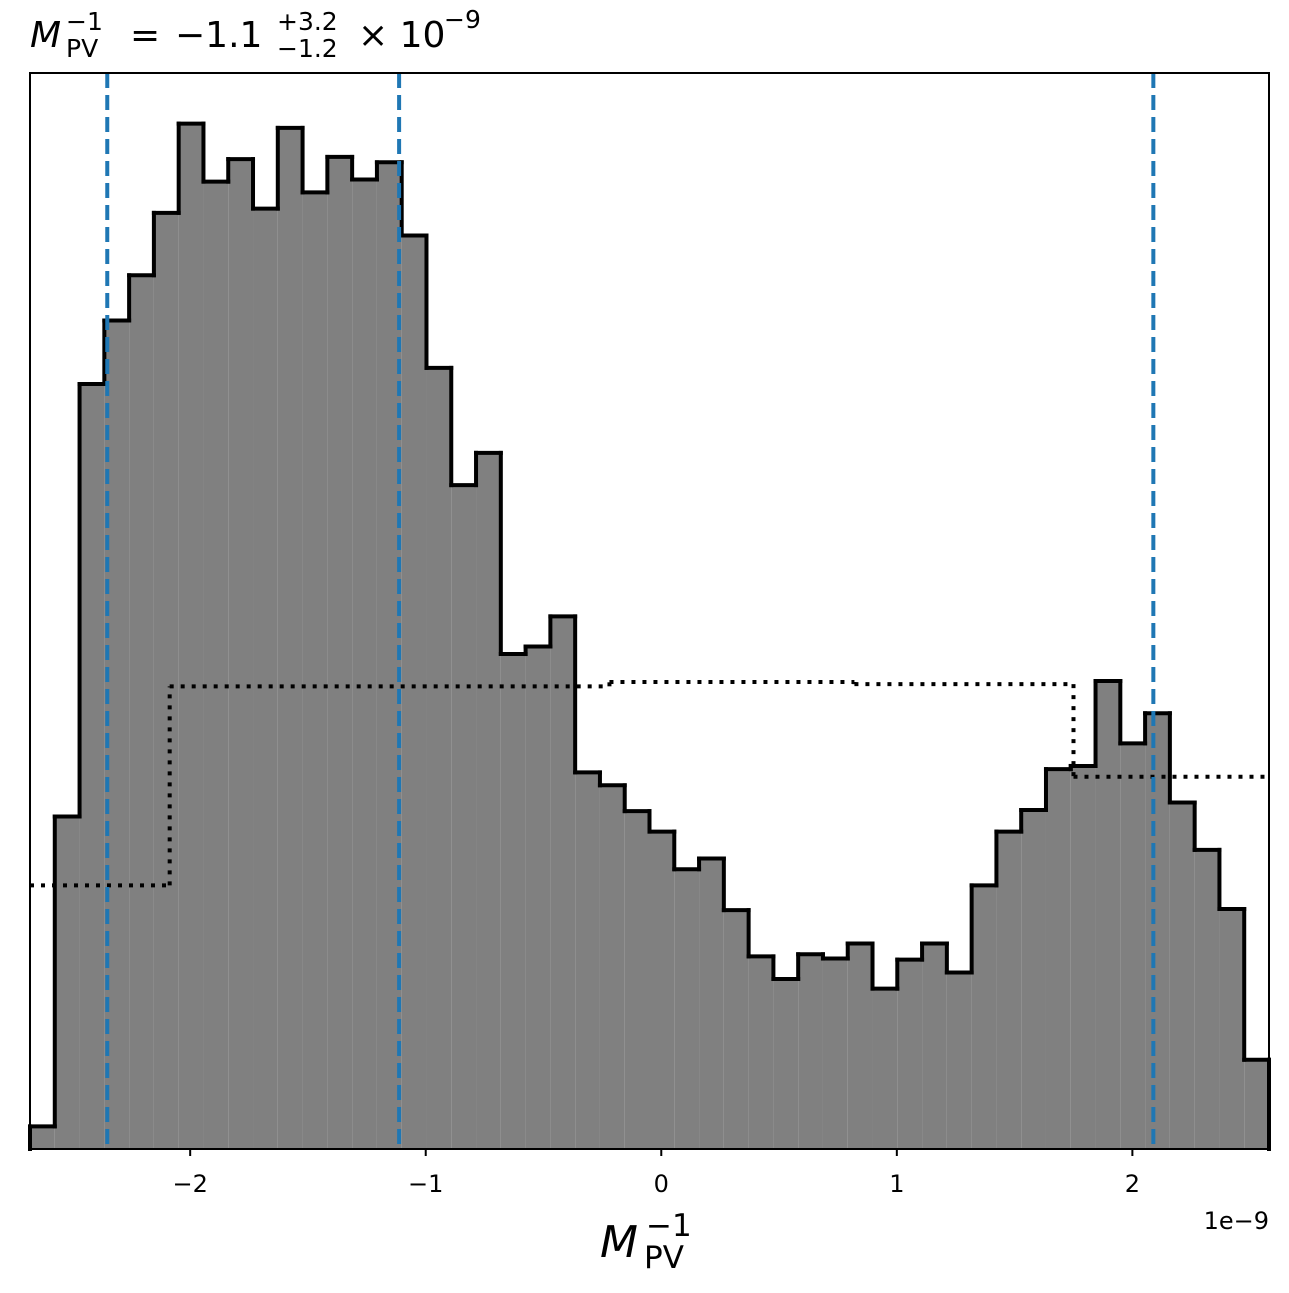 This screenshot has height=1293, width=1289. I want to click on title-symbol: M, so click(45, 35).